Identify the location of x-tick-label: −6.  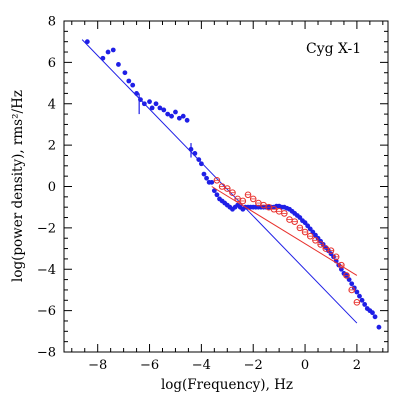
(149, 365).